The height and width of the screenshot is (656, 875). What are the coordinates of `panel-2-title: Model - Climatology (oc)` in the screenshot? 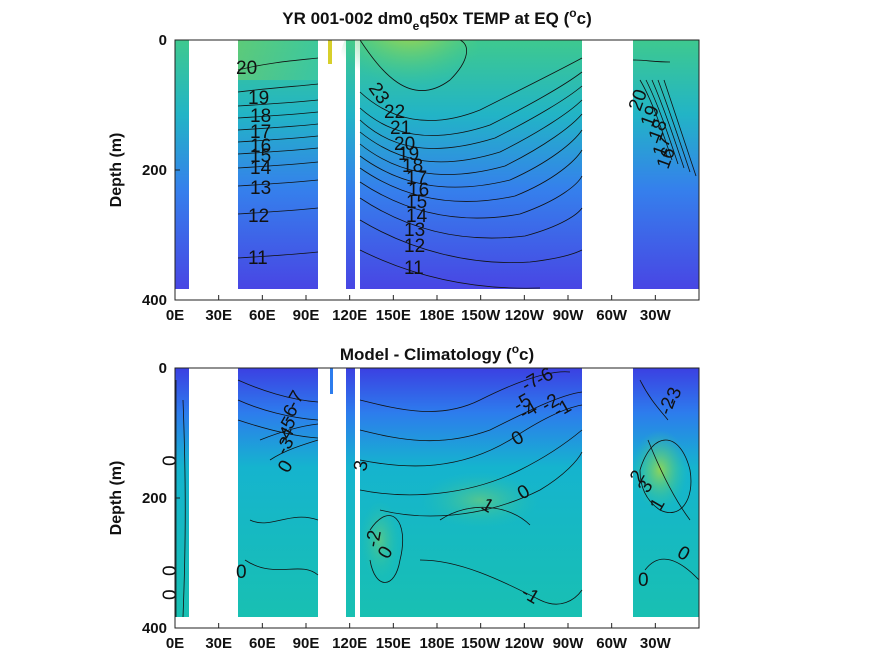 It's located at (437, 353).